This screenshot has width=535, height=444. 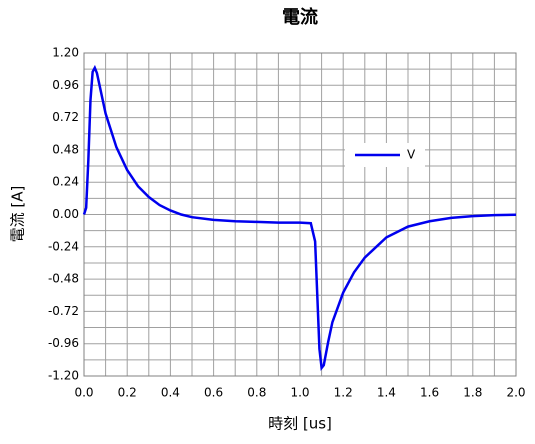 What do you see at coordinates (63, 279) in the screenshot?
I see `y-tick-label: -0.48` at bounding box center [63, 279].